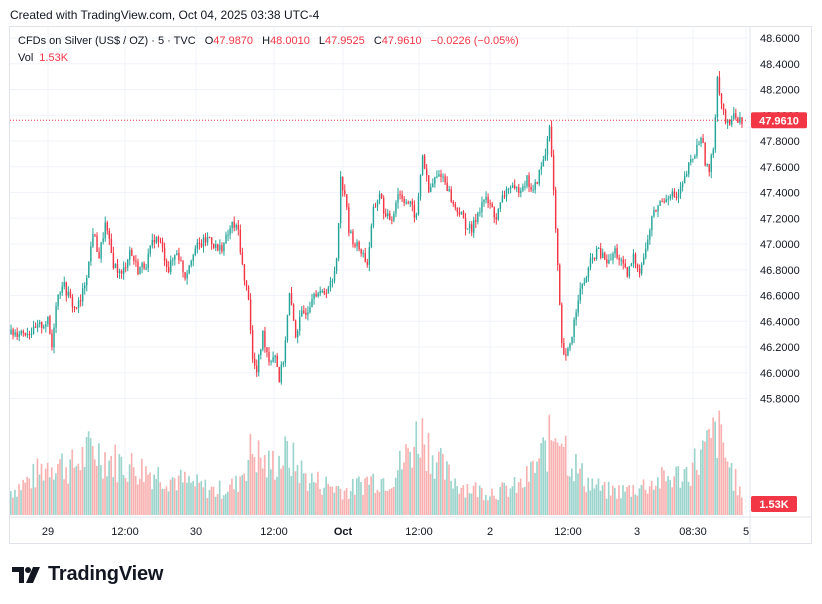 The height and width of the screenshot is (604, 822). Describe the element at coordinates (266, 41) in the screenshot. I see `high-label: H` at that location.